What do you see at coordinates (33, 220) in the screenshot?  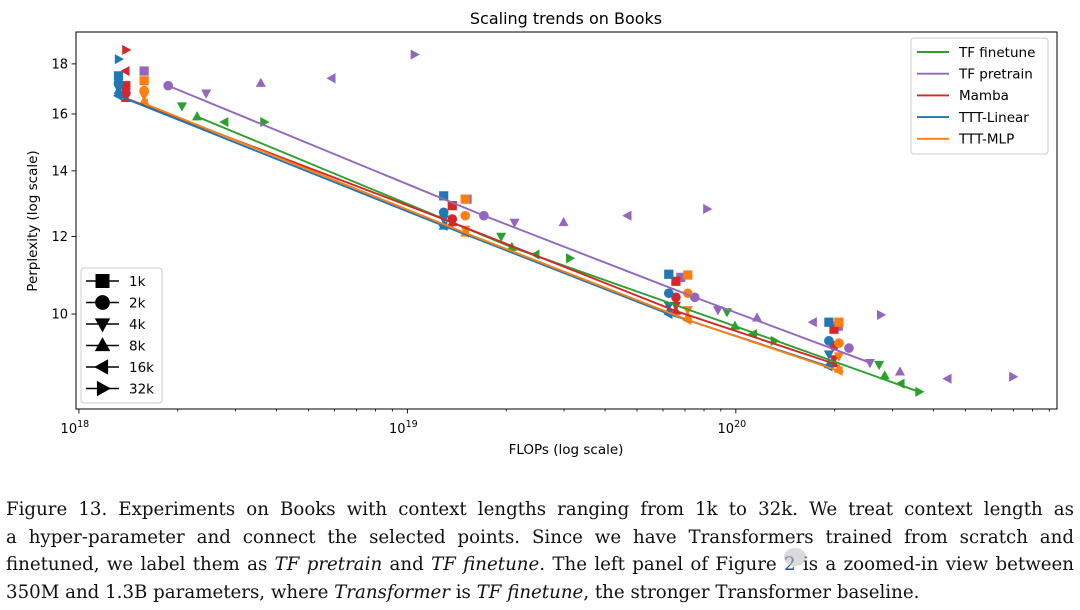 I see `y-axis-label: Perplexity (log scale)` at bounding box center [33, 220].